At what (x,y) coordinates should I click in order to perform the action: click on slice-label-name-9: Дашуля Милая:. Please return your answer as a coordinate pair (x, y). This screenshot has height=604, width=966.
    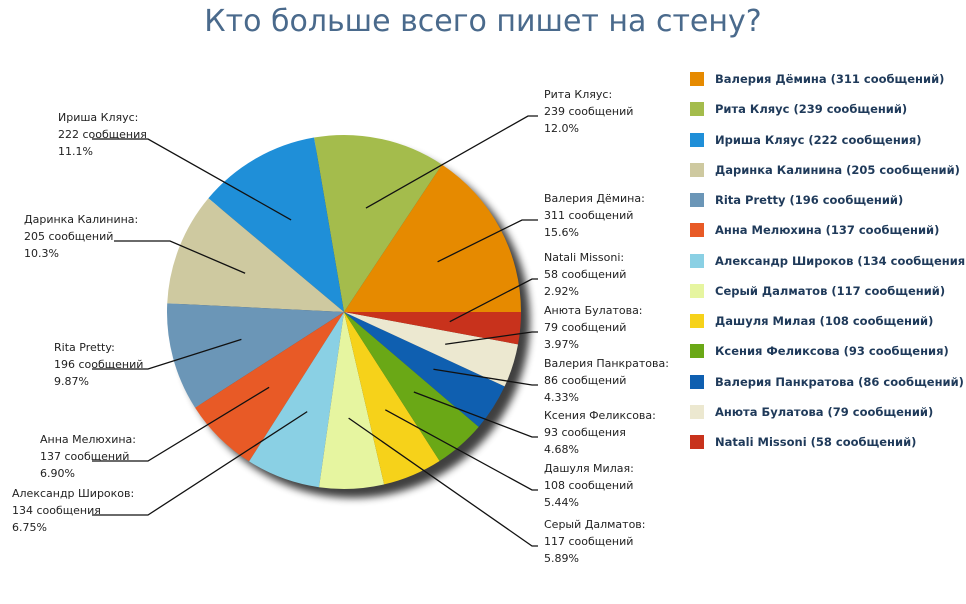
    Looking at the image, I should click on (589, 468).